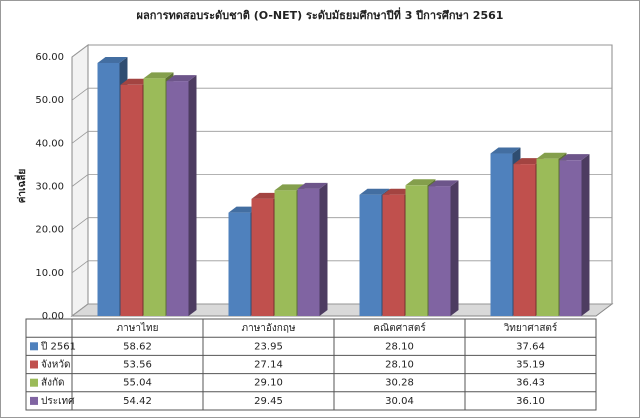 The width and height of the screenshot is (640, 418). Describe the element at coordinates (268, 365) in the screenshot. I see `table-value: 27.14` at that location.